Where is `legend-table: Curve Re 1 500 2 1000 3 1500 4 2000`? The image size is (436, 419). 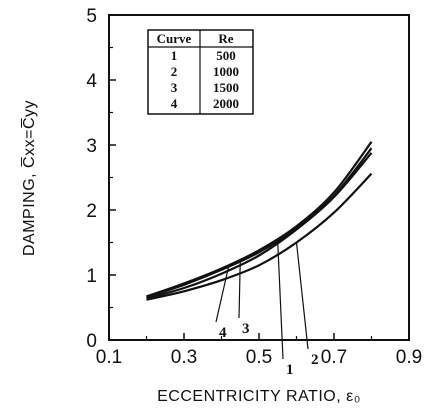
legend-table: Curve Re 1 500 2 1000 3 1500 4 2000 is located at coordinates (200, 72).